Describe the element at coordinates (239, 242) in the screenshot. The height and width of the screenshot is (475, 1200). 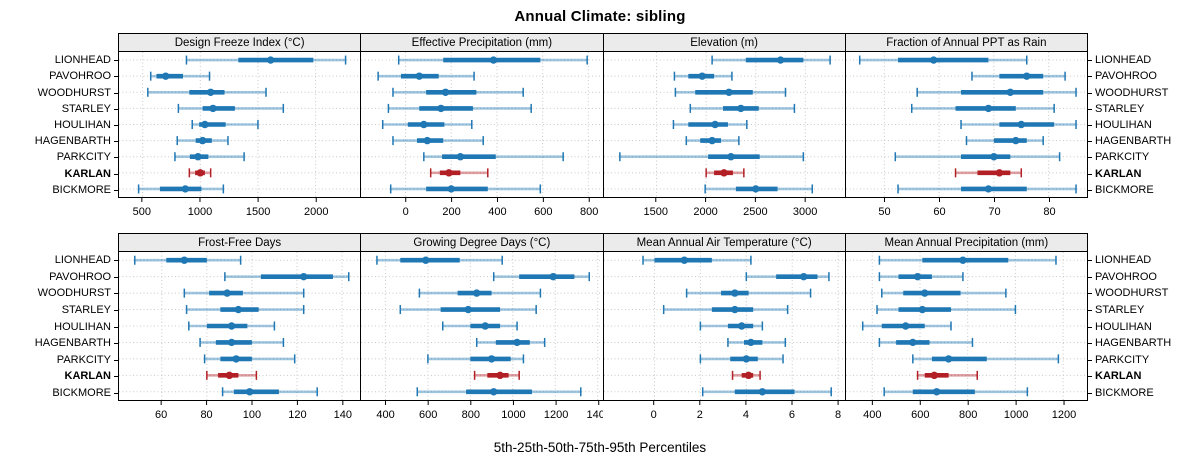
I see `strip-frost-free-days: Frost-Free Days` at that location.